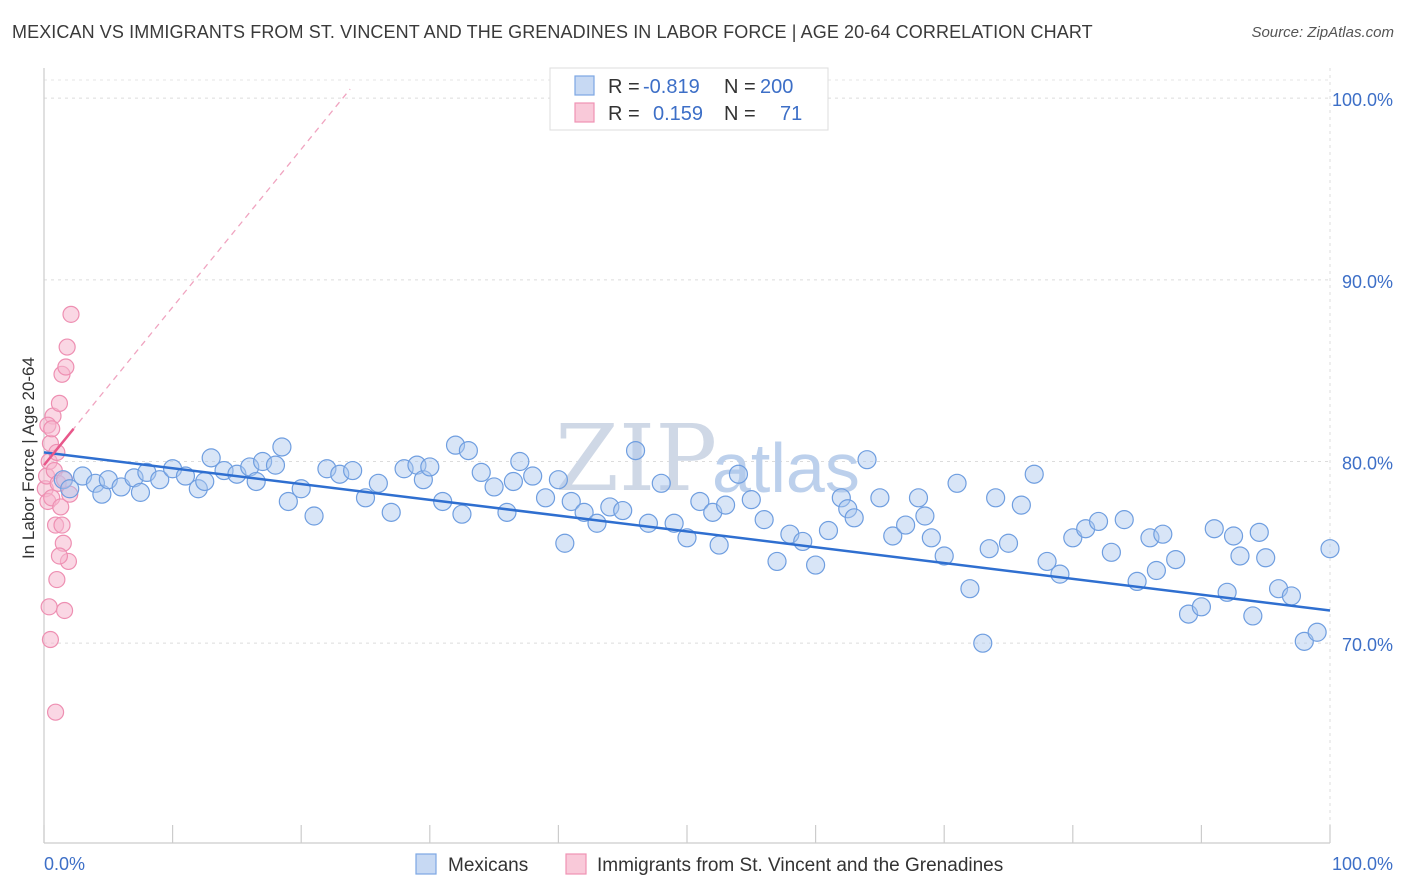 This screenshot has height=892, width=1406. I want to click on bottom-legend-swatch-pink, so click(576, 864).